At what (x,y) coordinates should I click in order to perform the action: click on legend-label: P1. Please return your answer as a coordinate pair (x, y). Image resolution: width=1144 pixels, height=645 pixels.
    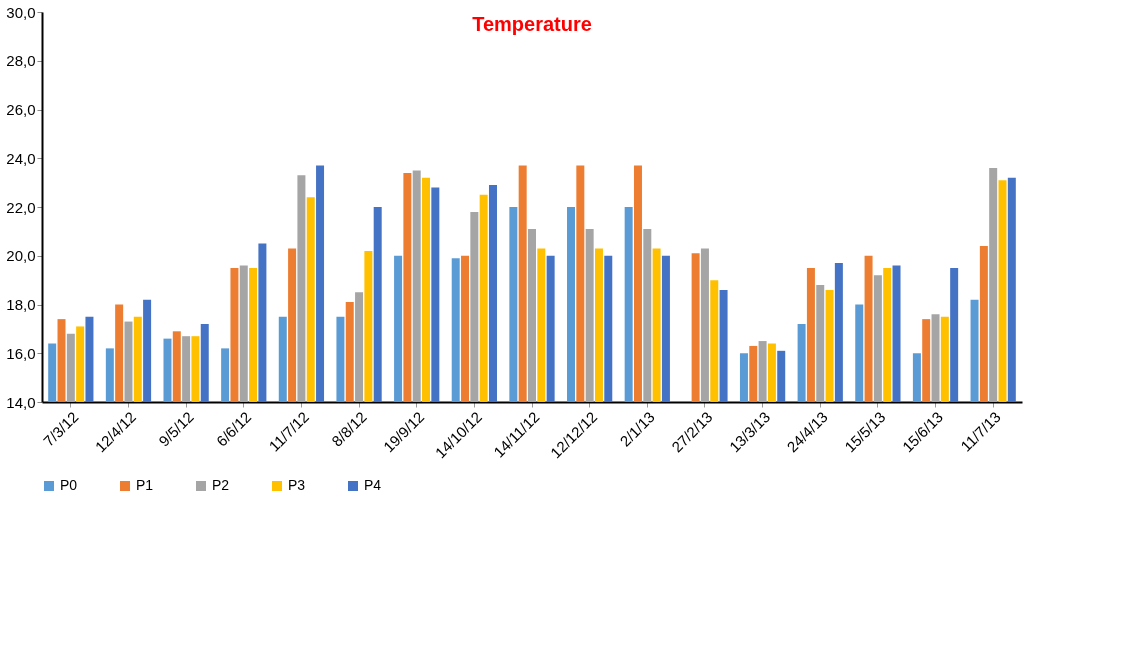
    Looking at the image, I should click on (145, 485).